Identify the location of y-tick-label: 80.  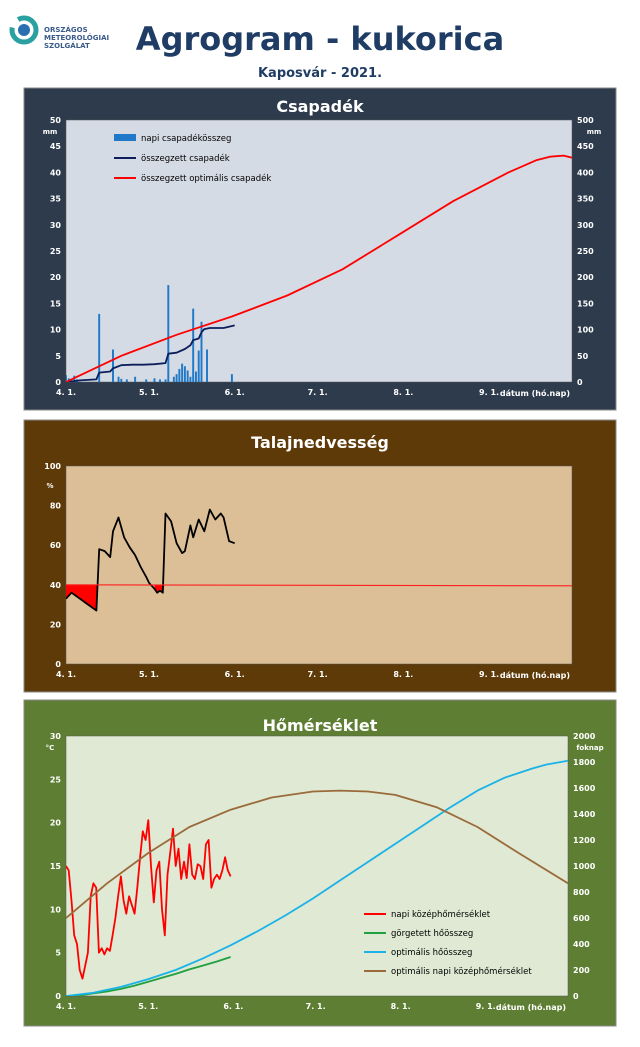
(56, 506).